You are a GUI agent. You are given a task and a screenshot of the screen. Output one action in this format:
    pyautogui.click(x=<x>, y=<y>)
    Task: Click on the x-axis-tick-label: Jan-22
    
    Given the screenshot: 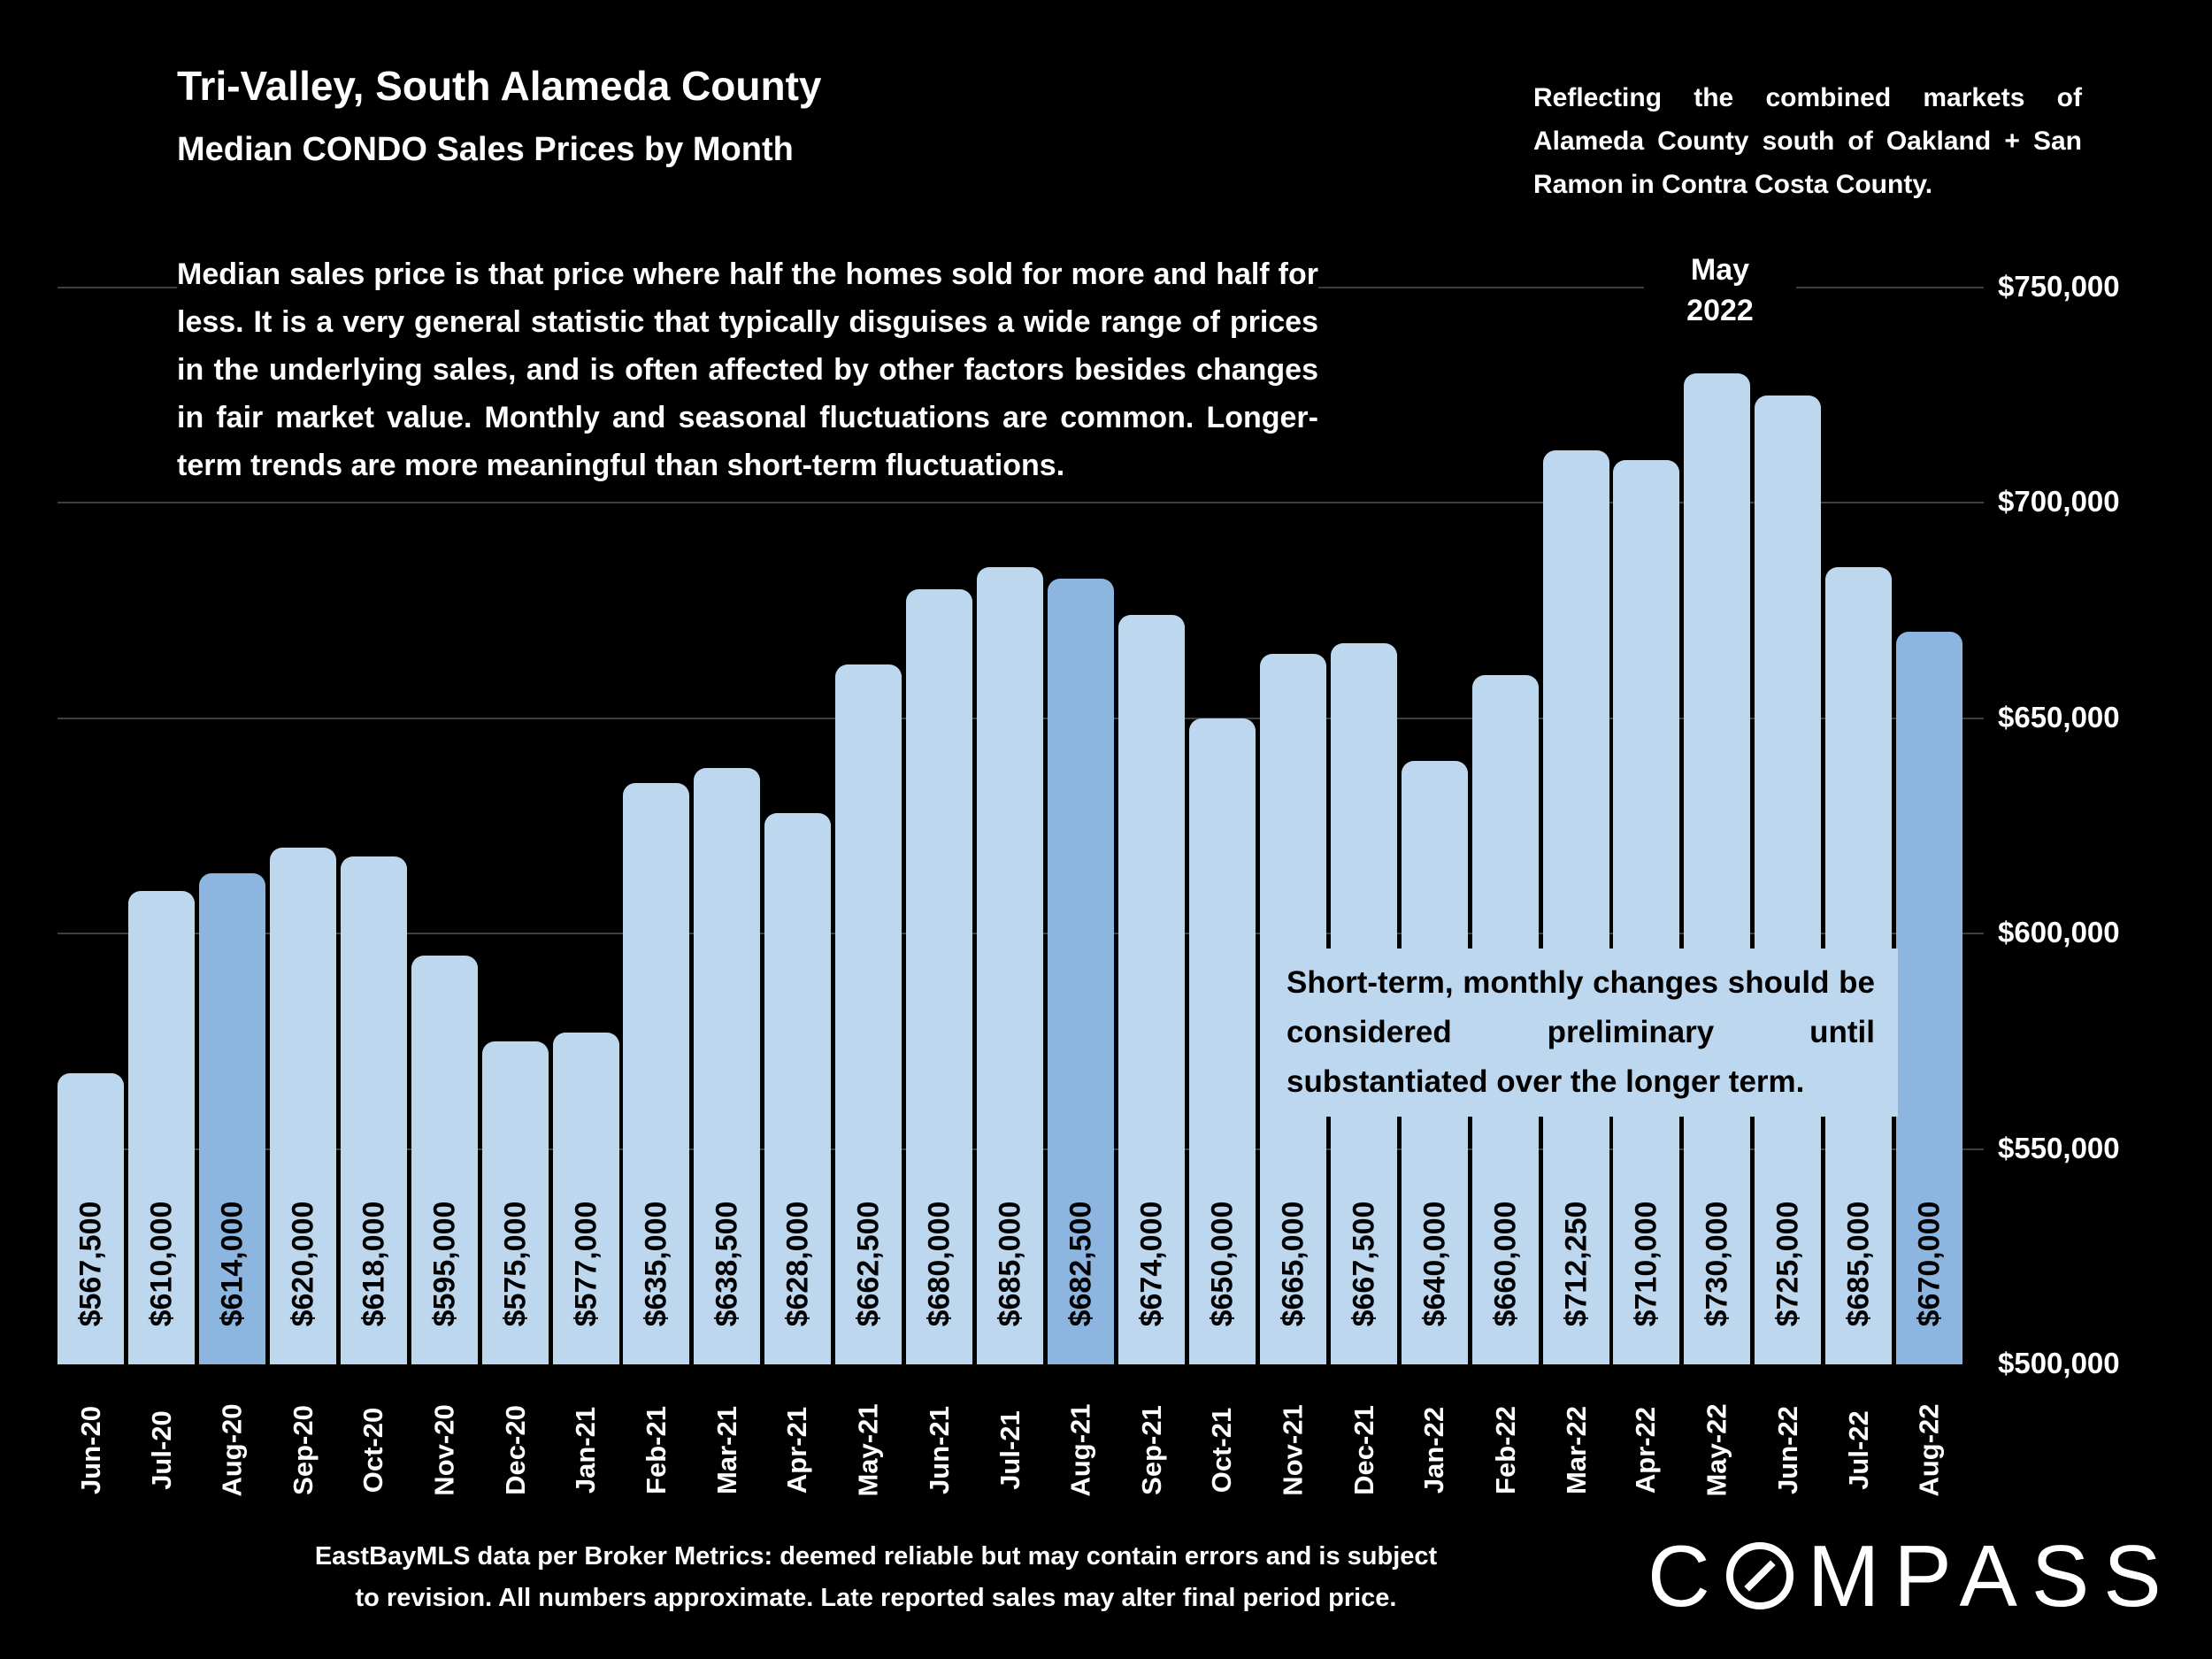 What is the action you would take?
    pyautogui.click(x=1434, y=1450)
    